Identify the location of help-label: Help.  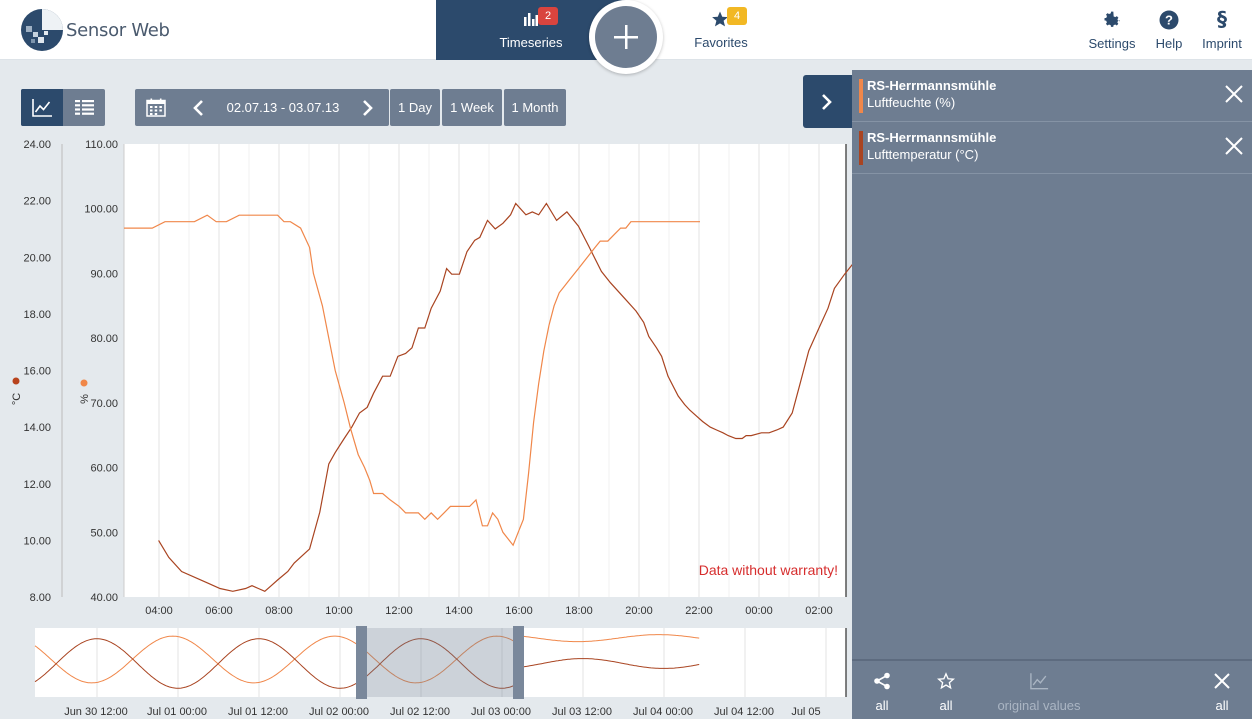
(1169, 43).